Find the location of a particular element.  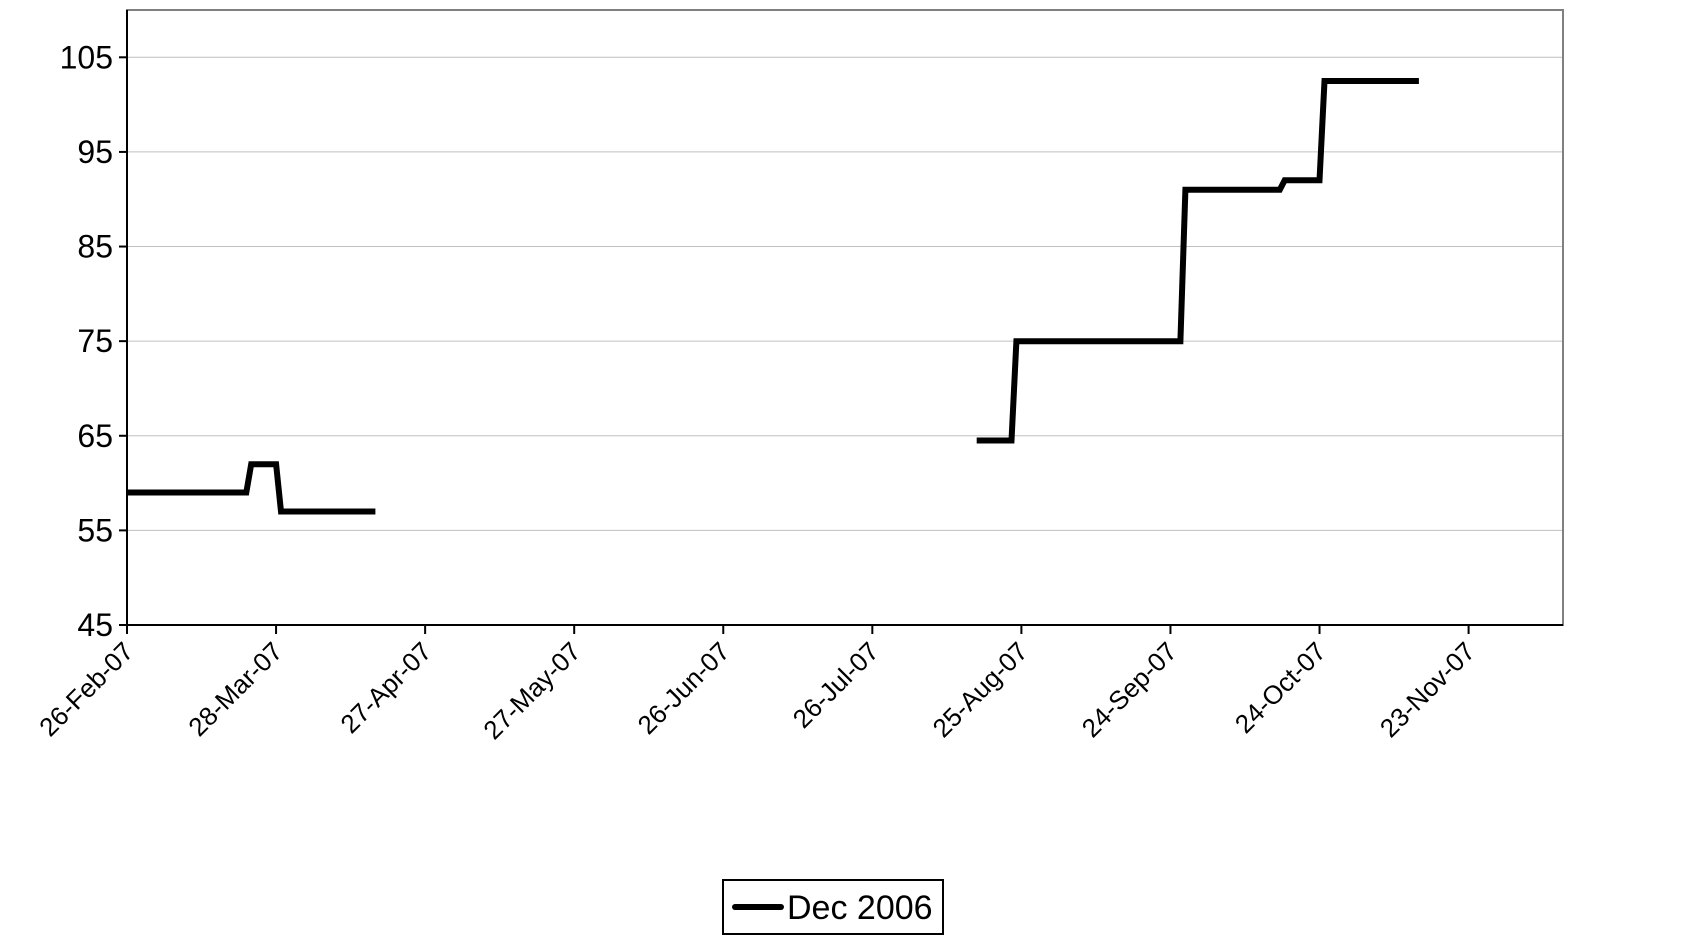

x-tick-label: 27-Apr-07 is located at coordinates (385, 687).